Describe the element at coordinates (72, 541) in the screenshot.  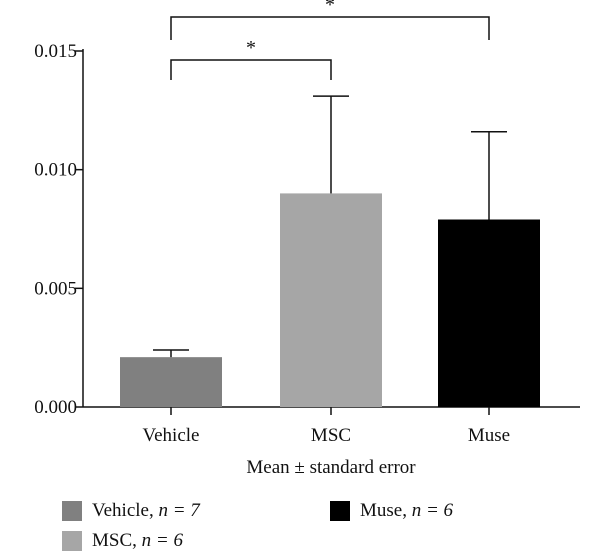
I see `legend-swatch-msc` at that location.